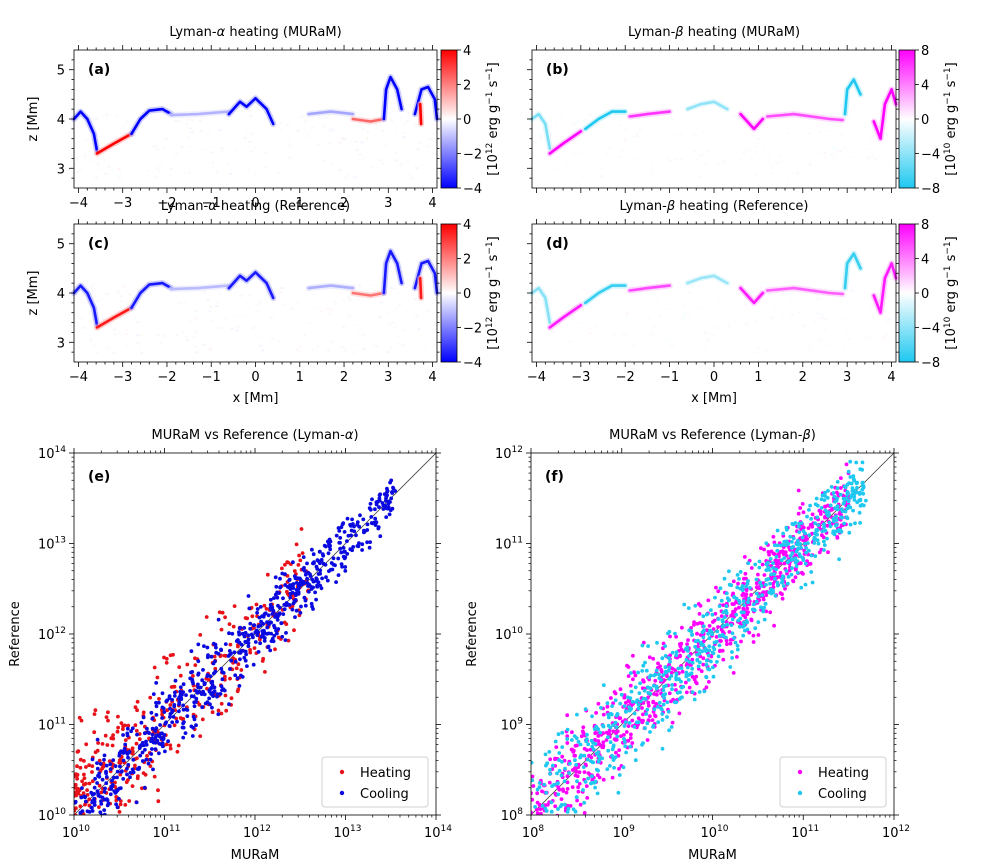  I want to click on colorbar-label: [1012 erg g−1 s−1], so click(493, 119).